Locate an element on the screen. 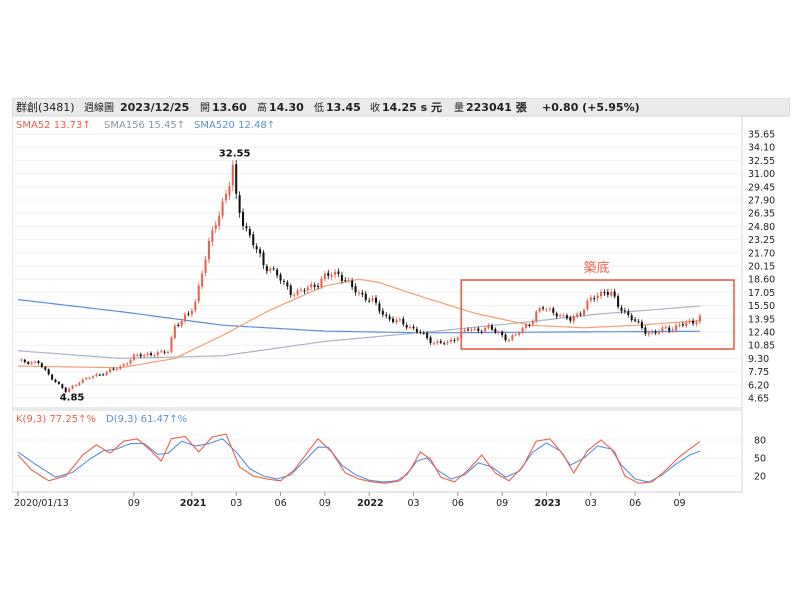 This screenshot has height=600, width=800. kd-gridlines is located at coordinates (377, 458).